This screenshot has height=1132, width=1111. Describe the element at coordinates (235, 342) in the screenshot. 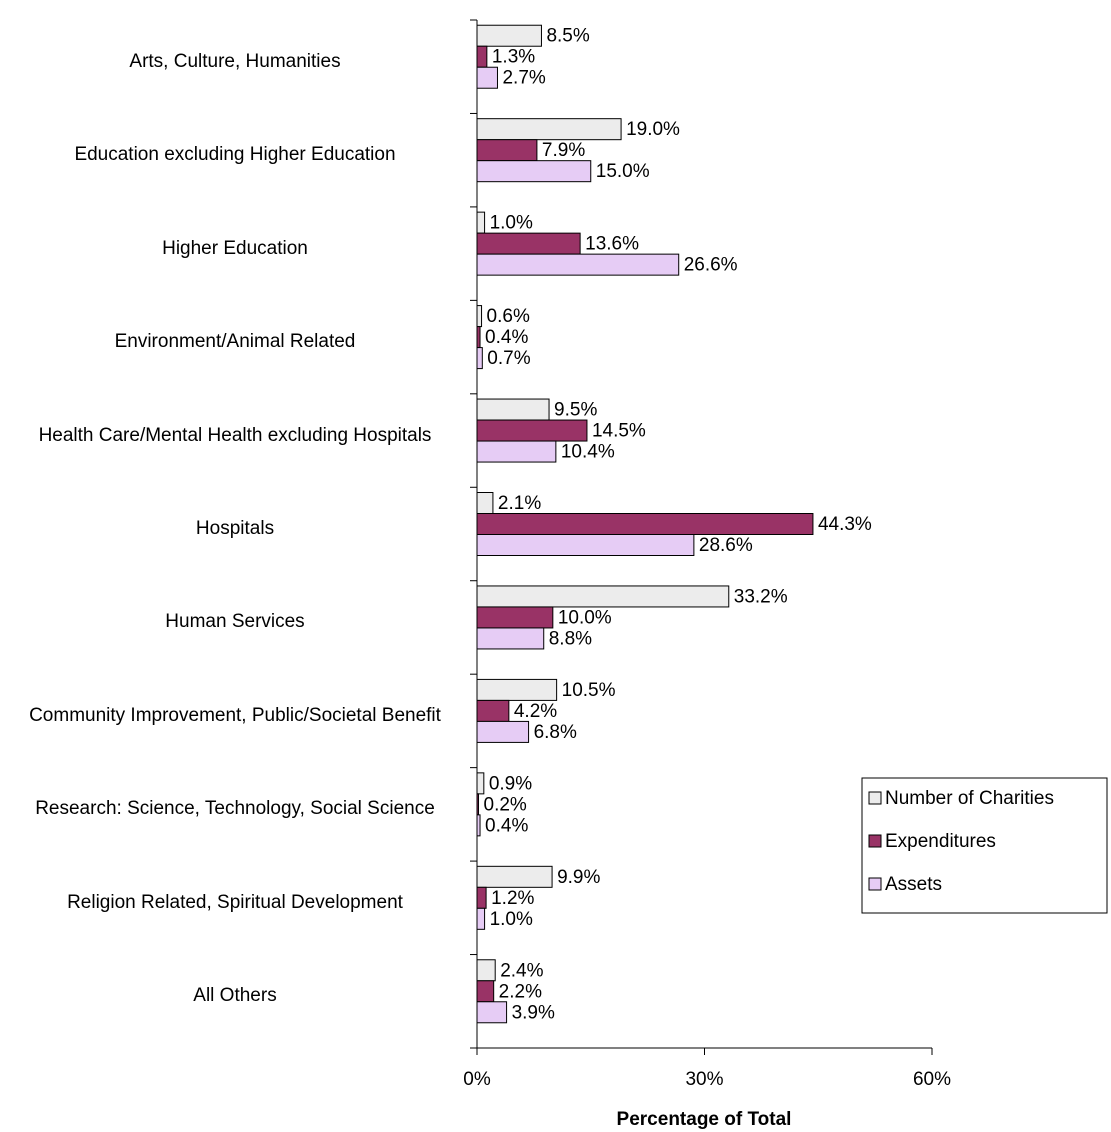

I see `category-label: Environment/Animal Related` at that location.